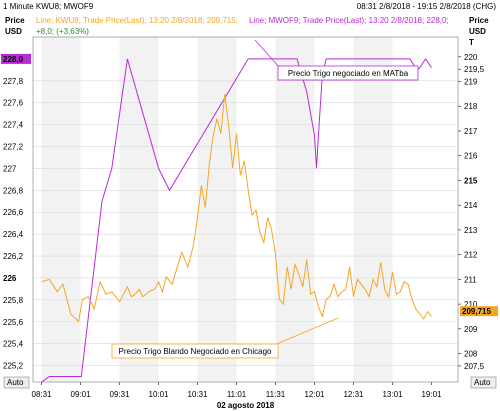 This screenshot has width=500, height=411. What do you see at coordinates (267, 54) in the screenshot?
I see `mw-callout-leader` at bounding box center [267, 54].